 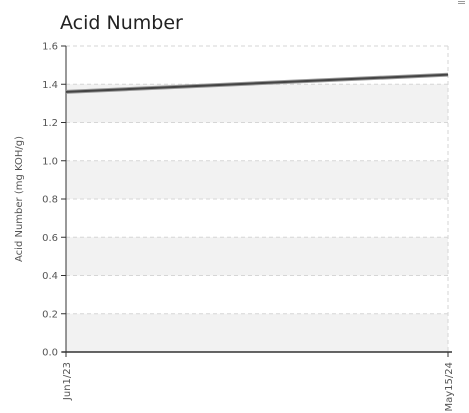 I want to click on x-tick-label: Jun1/23, so click(x=67, y=381).